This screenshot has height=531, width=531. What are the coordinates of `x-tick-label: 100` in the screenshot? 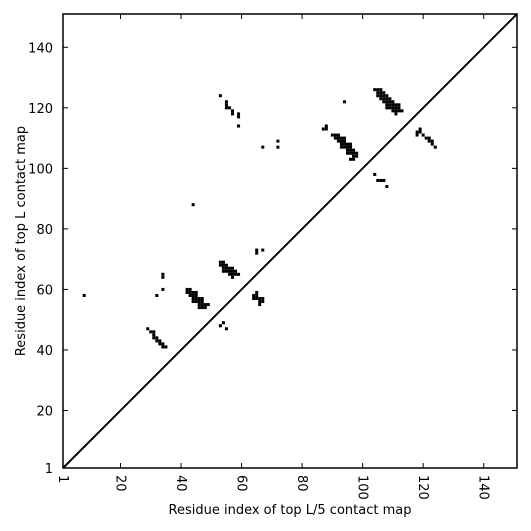 It's located at (362, 487).